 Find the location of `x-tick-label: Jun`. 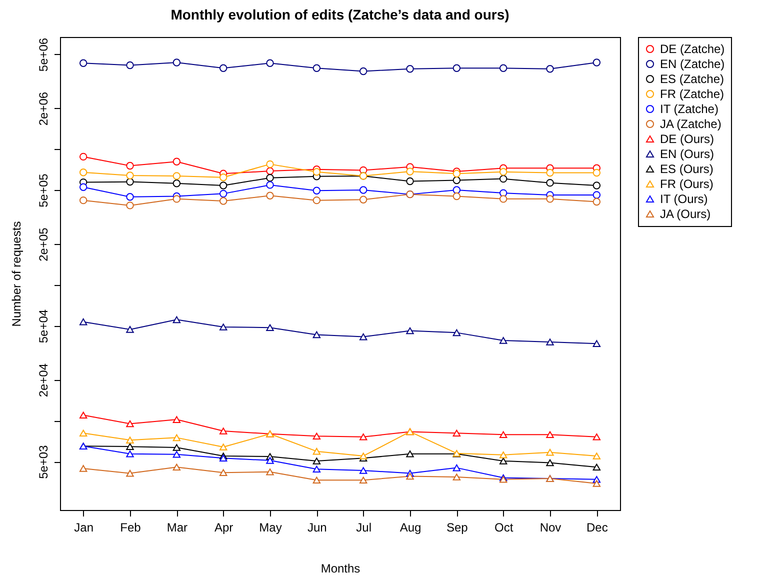

x-tick-label: Jun is located at coordinates (317, 527).